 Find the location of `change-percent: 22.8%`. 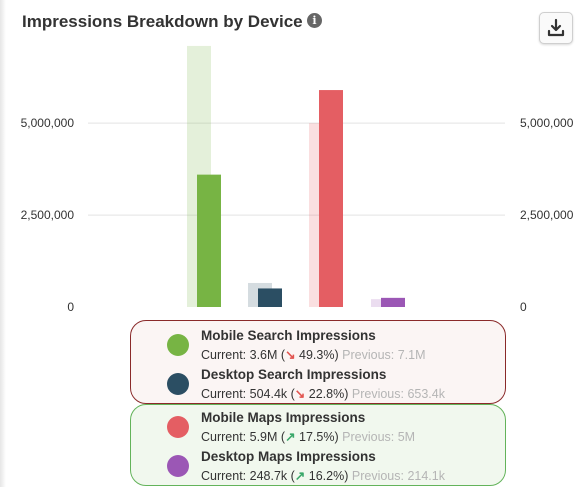

change-percent: 22.8% is located at coordinates (326, 394).